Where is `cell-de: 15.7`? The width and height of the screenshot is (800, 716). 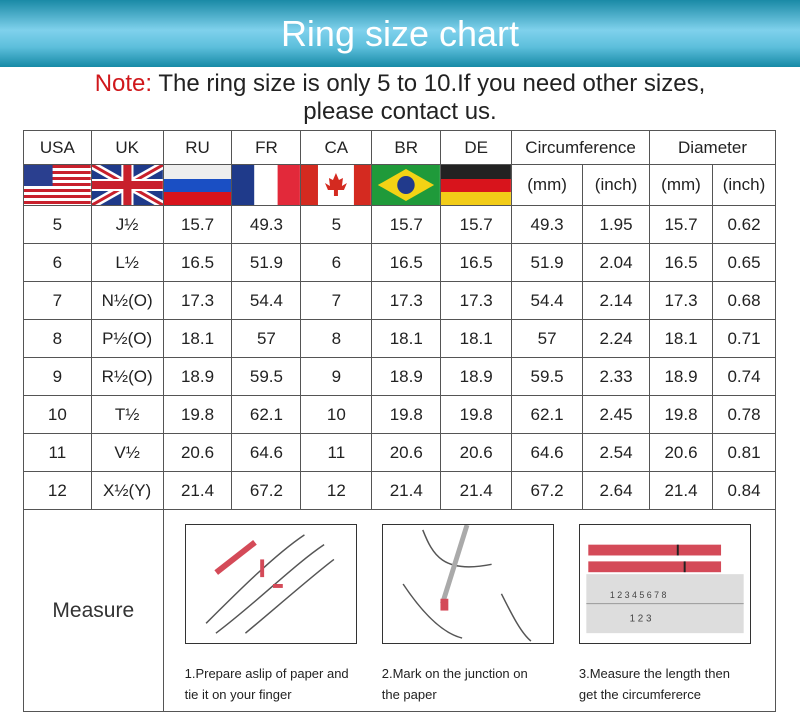 cell-de: 15.7 is located at coordinates (476, 224).